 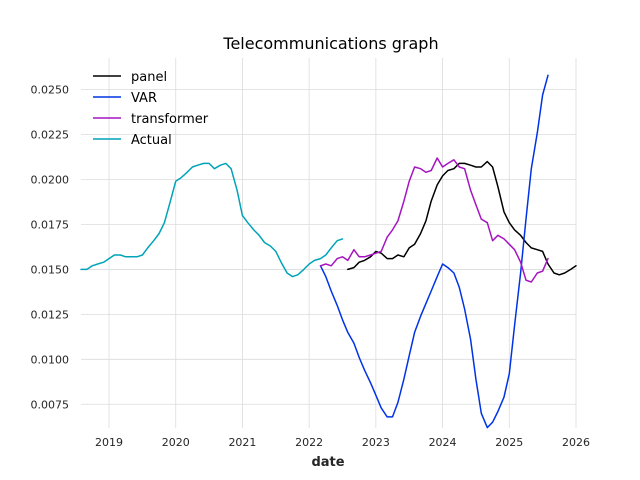 What do you see at coordinates (151, 109) in the screenshot?
I see `legend: panel VAR transformer Actual` at bounding box center [151, 109].